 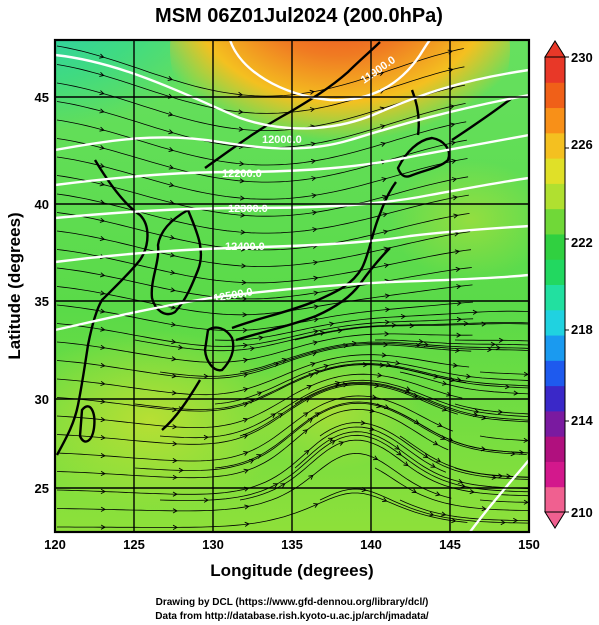 I want to click on china-coast, so click(x=102, y=307).